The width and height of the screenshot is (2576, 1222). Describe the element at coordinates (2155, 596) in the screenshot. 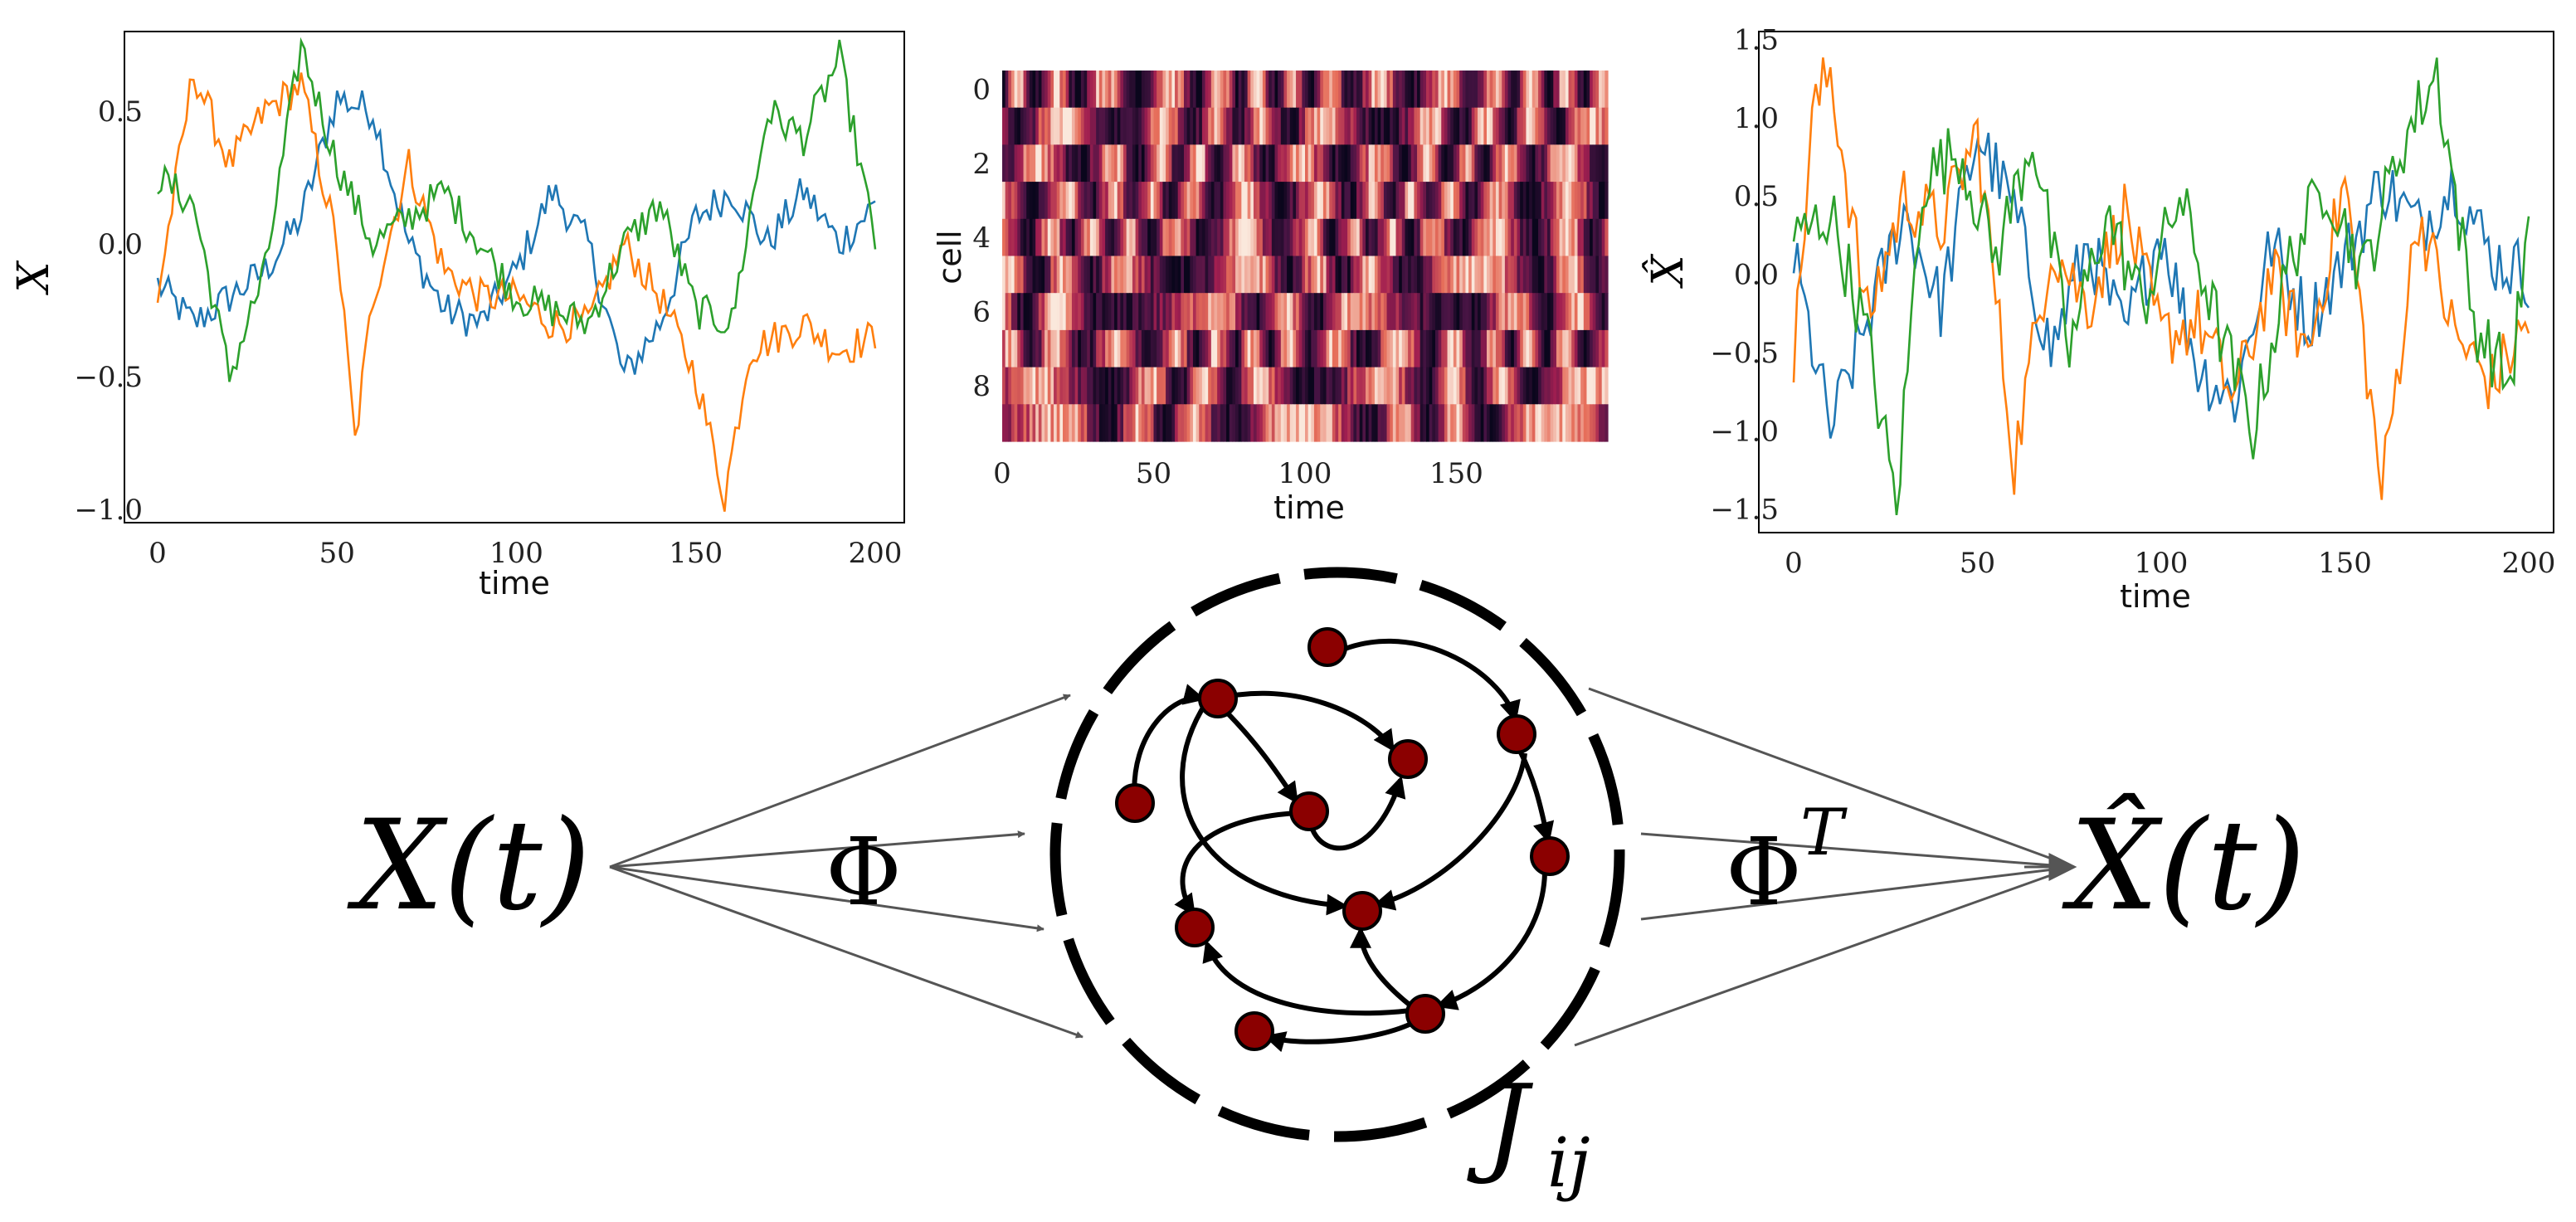

I see `chart-xhat-xlabel: time` at that location.